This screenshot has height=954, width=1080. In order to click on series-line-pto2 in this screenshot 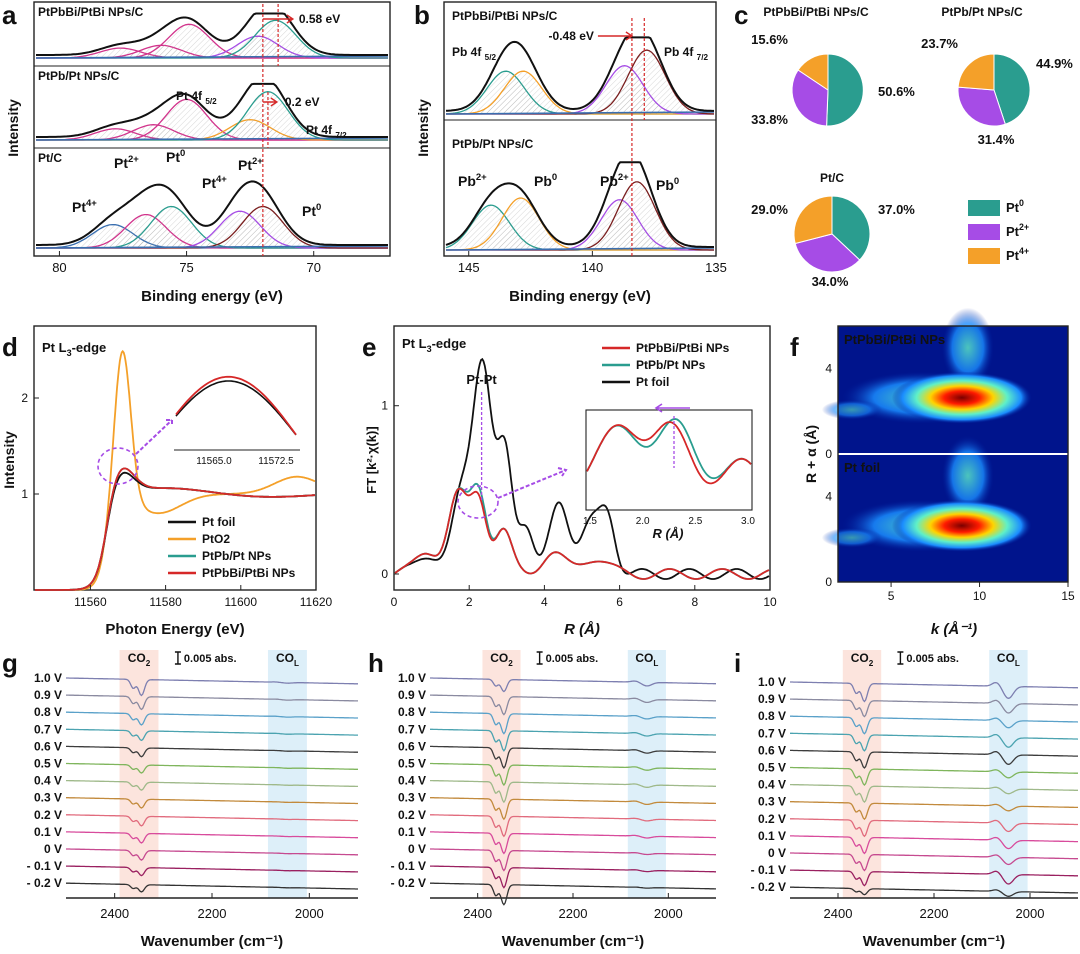, I will do `click(175, 470)`.